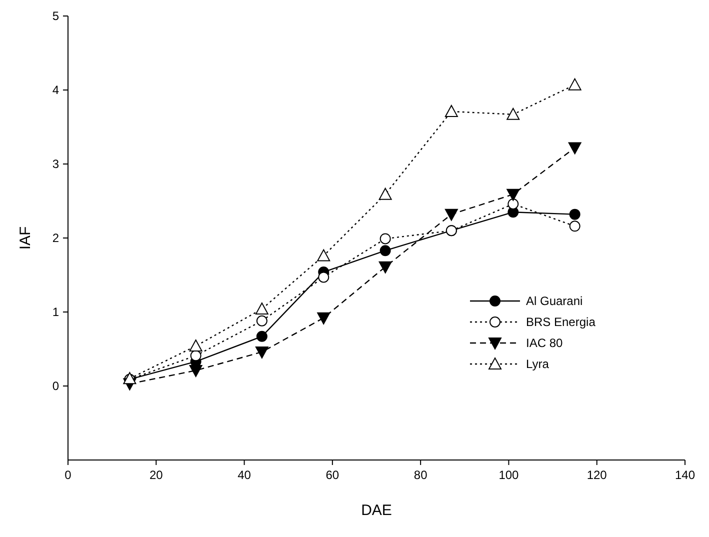 The width and height of the screenshot is (709, 537). Describe the element at coordinates (561, 322) in the screenshot. I see `legend-label: BRS Energia` at that location.